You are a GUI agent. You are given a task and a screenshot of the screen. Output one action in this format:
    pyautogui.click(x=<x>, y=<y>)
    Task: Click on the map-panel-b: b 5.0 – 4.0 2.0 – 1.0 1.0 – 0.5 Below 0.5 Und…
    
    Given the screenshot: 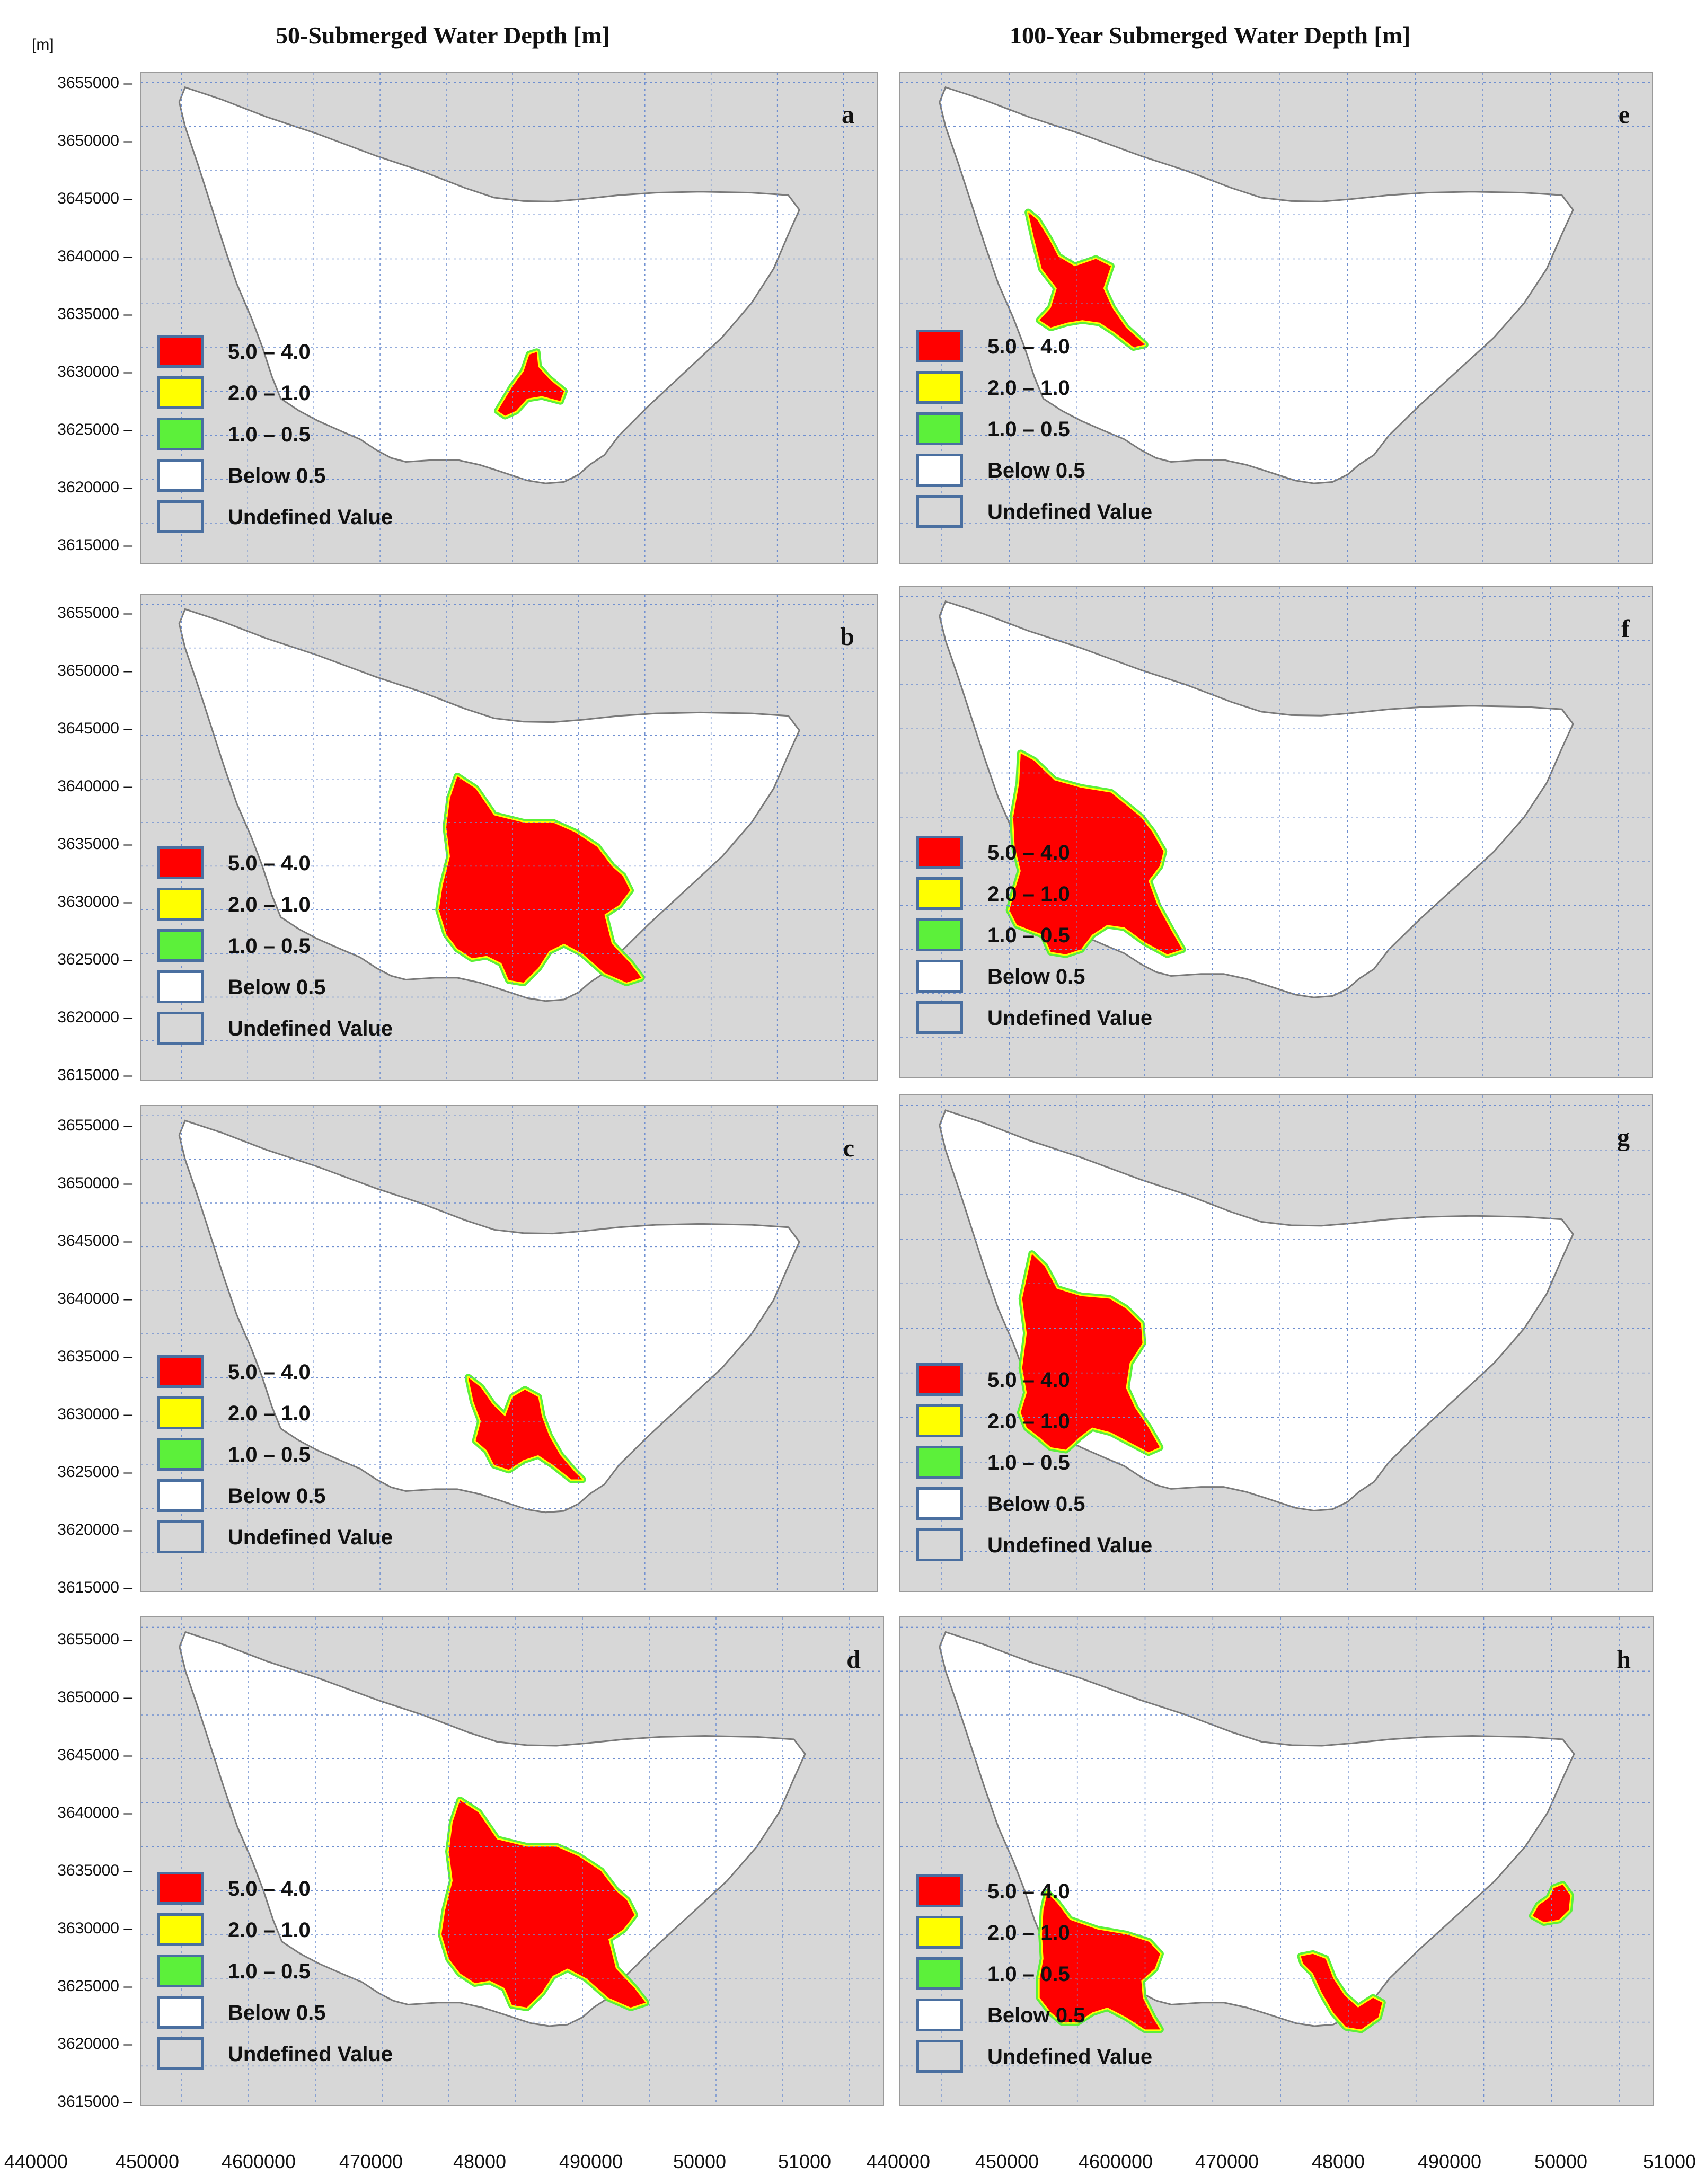 What is the action you would take?
    pyautogui.click(x=509, y=837)
    